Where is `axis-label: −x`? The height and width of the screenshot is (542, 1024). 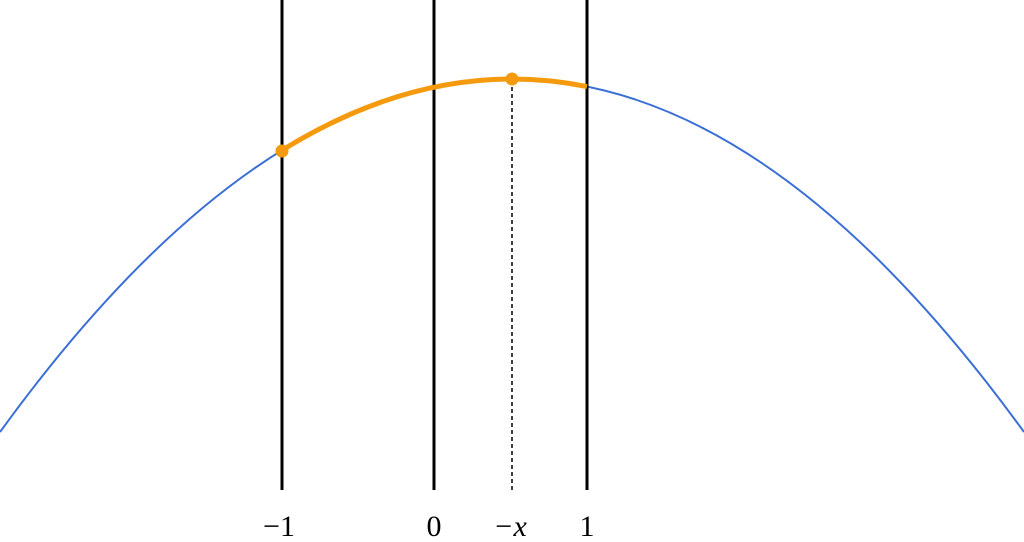 axis-label: −x is located at coordinates (510, 526).